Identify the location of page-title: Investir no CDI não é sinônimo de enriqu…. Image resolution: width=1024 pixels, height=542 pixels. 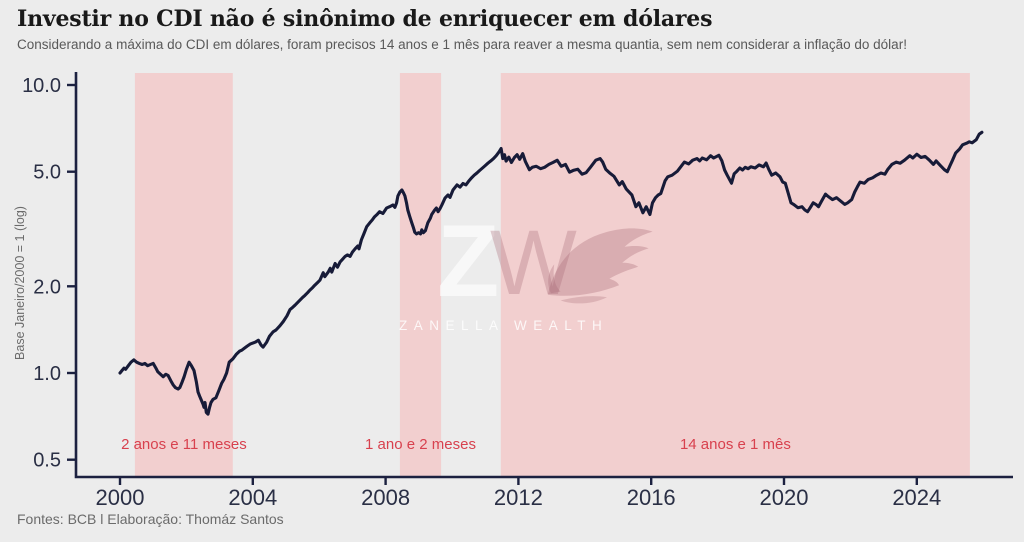
(365, 19).